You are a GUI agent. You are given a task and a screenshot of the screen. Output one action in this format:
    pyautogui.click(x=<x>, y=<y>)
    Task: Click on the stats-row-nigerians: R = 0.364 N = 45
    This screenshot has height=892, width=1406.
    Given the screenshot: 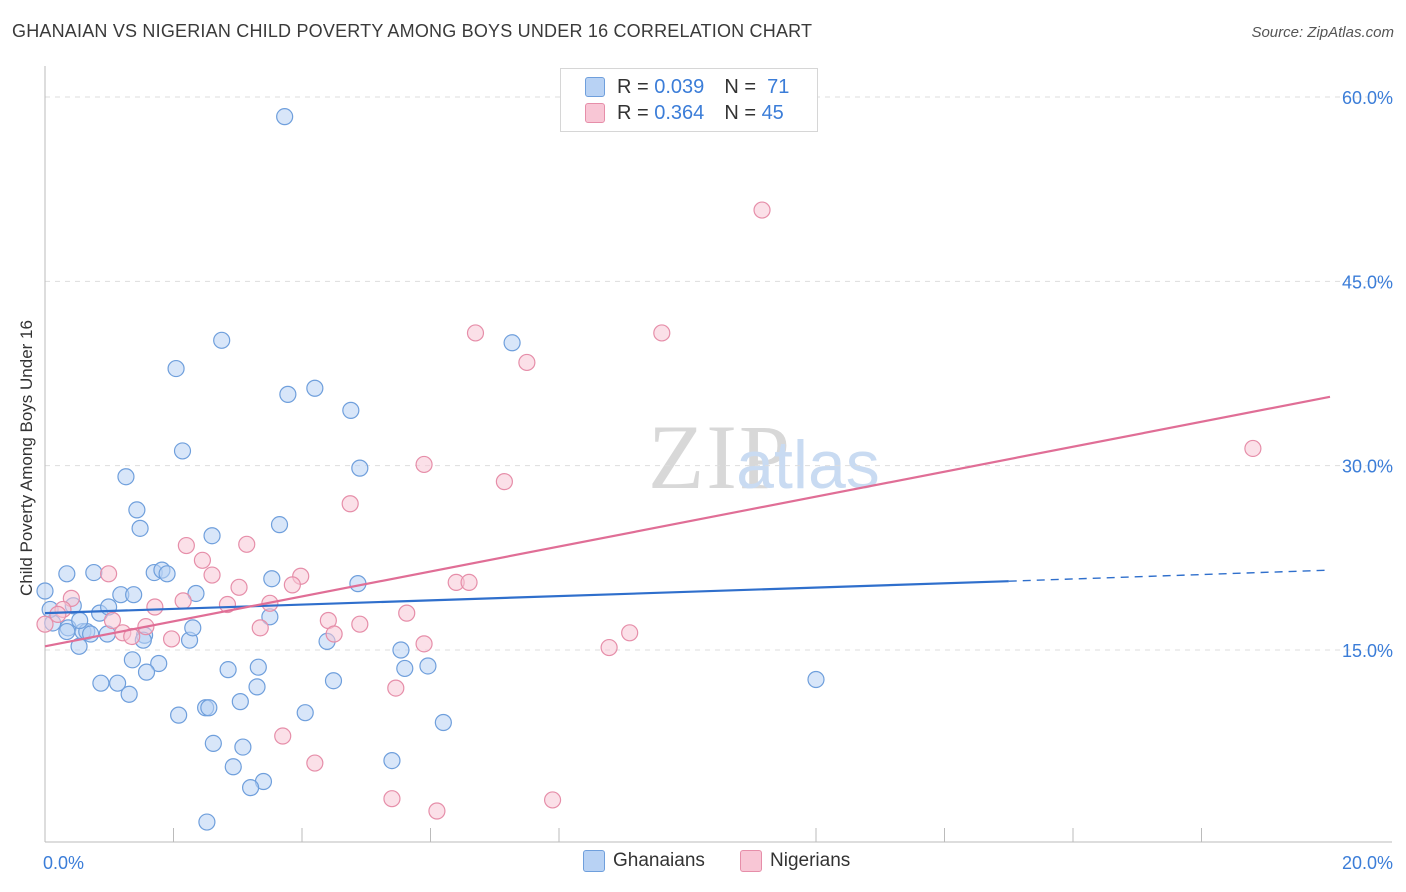 What is the action you would take?
    pyautogui.click(x=684, y=113)
    